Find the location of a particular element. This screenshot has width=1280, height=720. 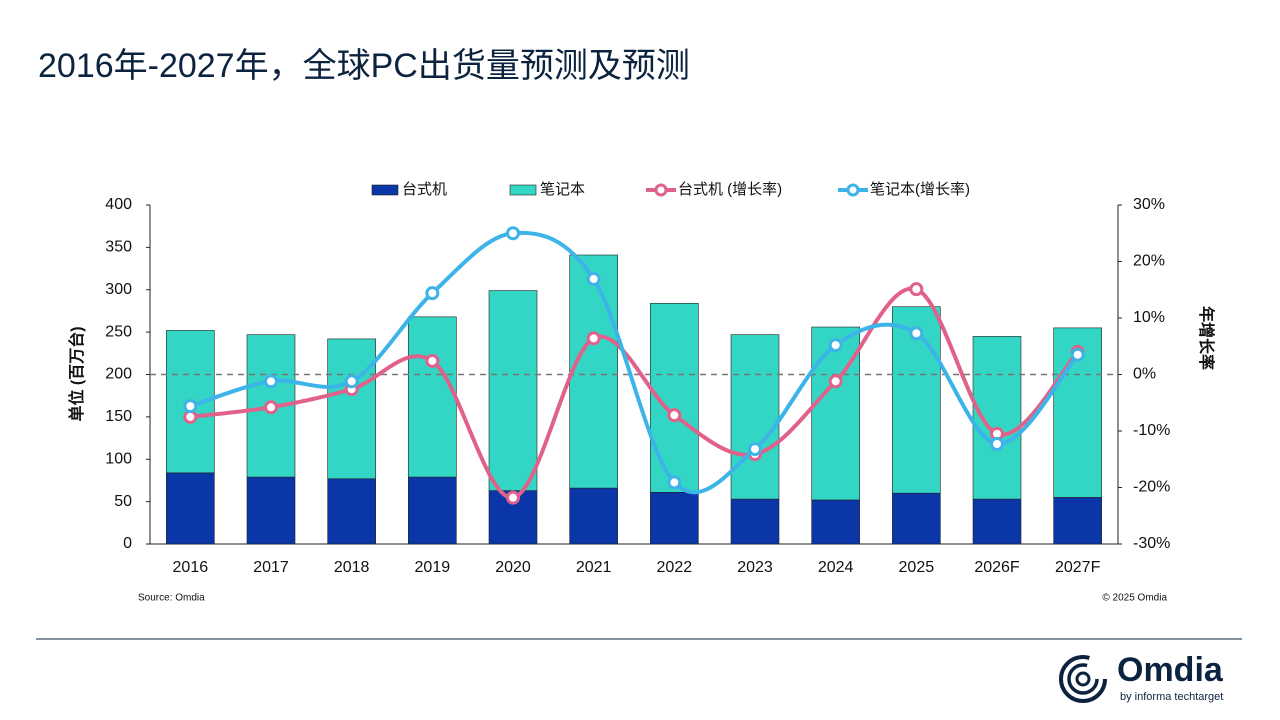

y-tick-label: 350 is located at coordinates (118, 247).